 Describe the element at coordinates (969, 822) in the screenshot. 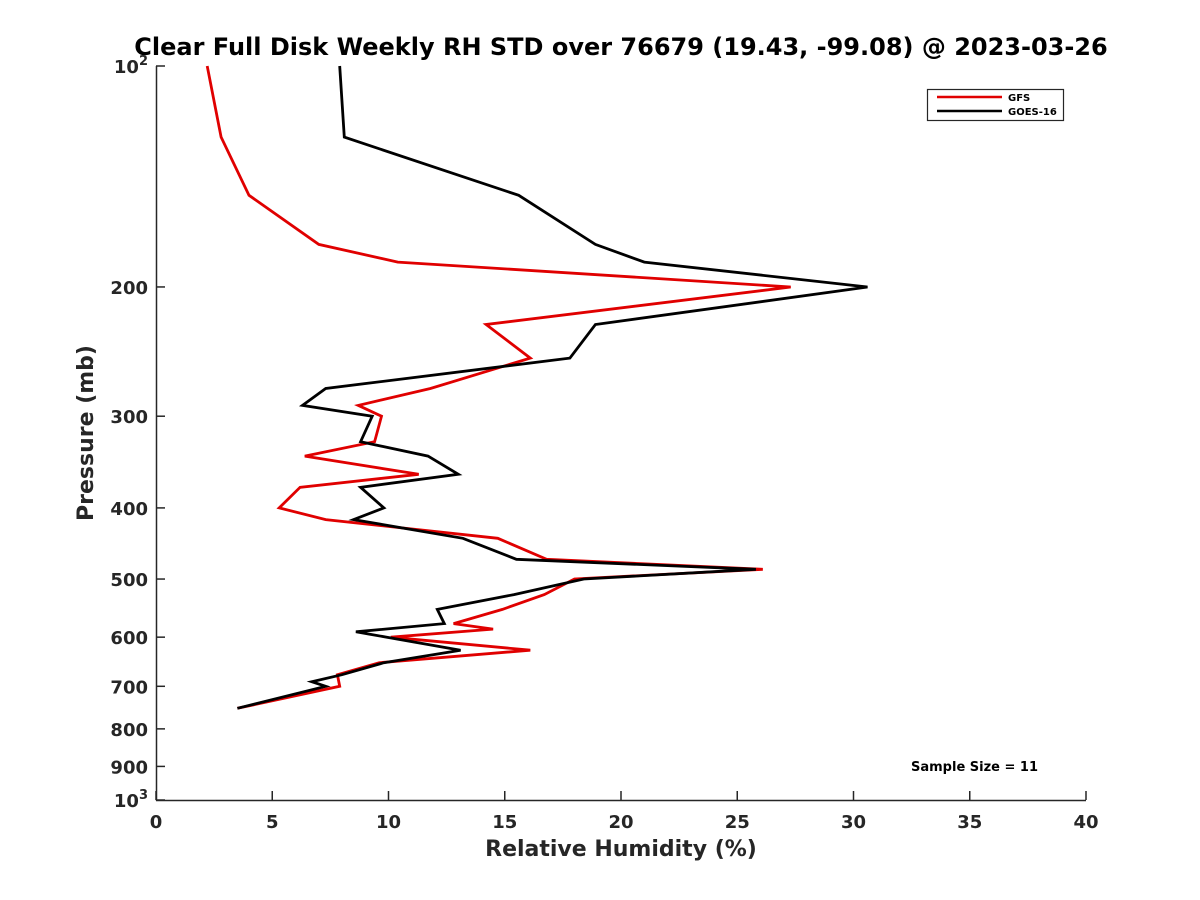

I see `x-tick-label: 35` at that location.